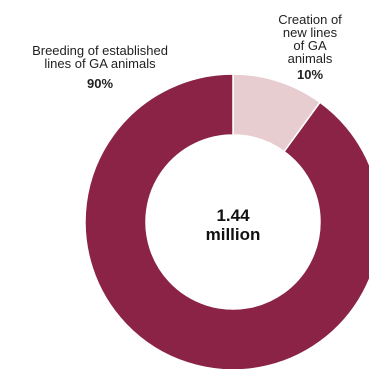 The width and height of the screenshot is (369, 369). What do you see at coordinates (310, 32) in the screenshot?
I see `label-creation-line2: new lines` at bounding box center [310, 32].